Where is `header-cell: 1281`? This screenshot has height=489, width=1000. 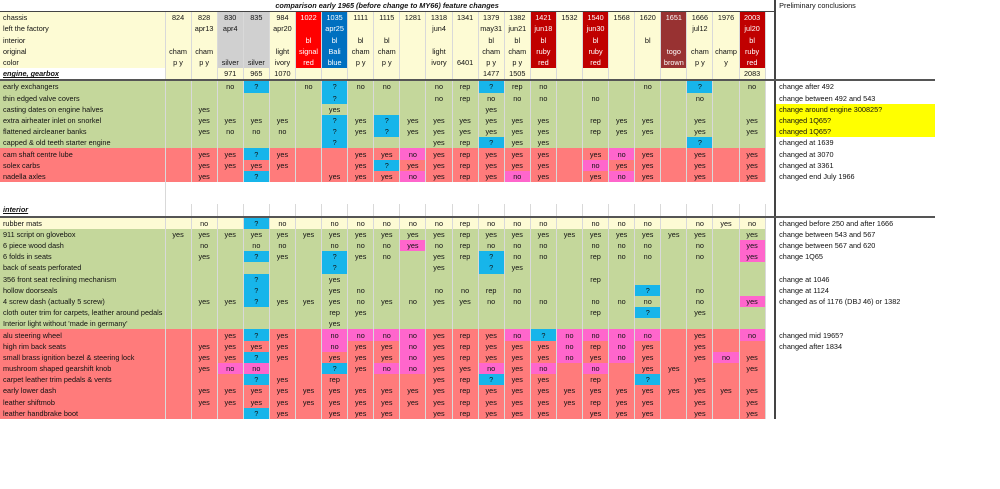
header-cell: 1281 is located at coordinates (413, 17).